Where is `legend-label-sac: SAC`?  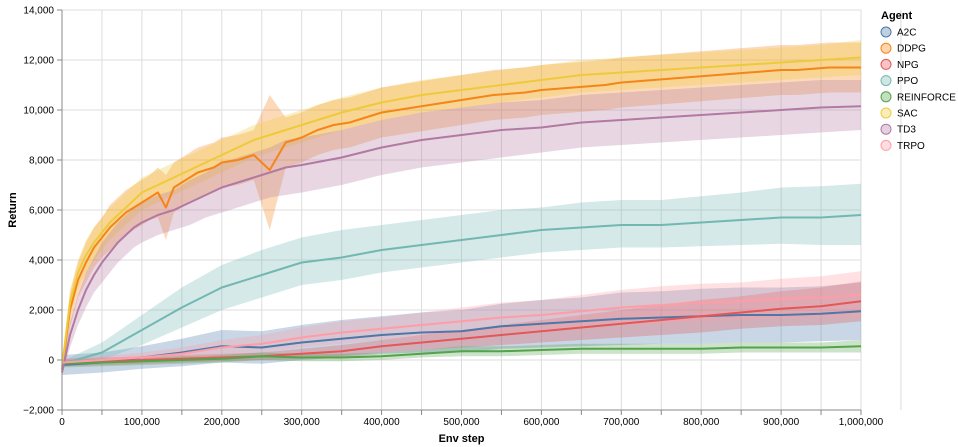 legend-label-sac: SAC is located at coordinates (907, 114).